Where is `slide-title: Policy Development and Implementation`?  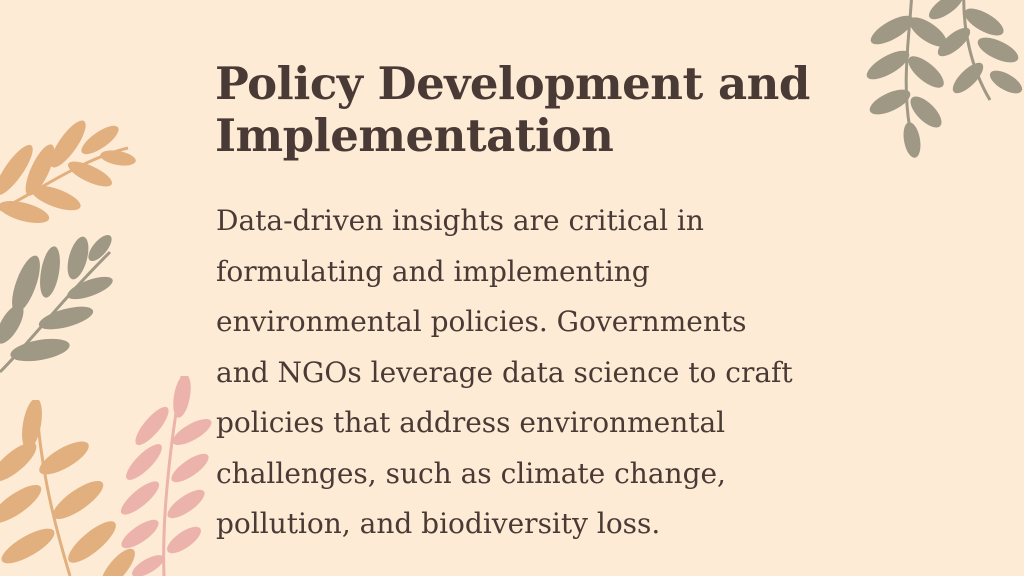 slide-title: Policy Development and Implementation is located at coordinates (512, 109).